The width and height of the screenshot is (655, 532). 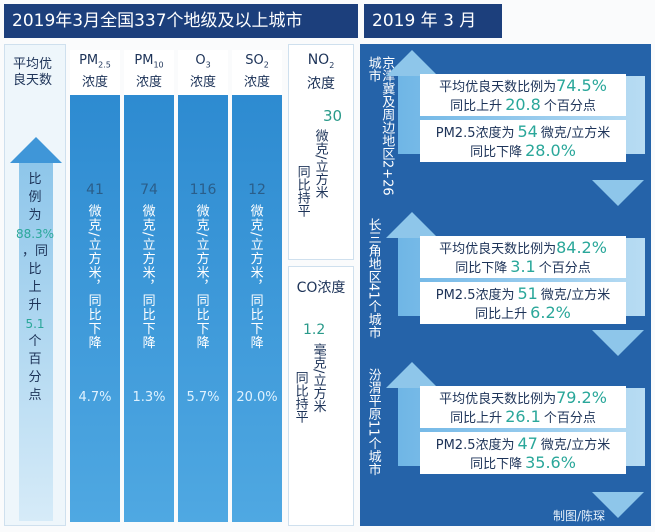 What do you see at coordinates (321, 152) in the screenshot?
I see `no2-panel: NO2 浓度 30 微克/立方米 同比持平` at bounding box center [321, 152].